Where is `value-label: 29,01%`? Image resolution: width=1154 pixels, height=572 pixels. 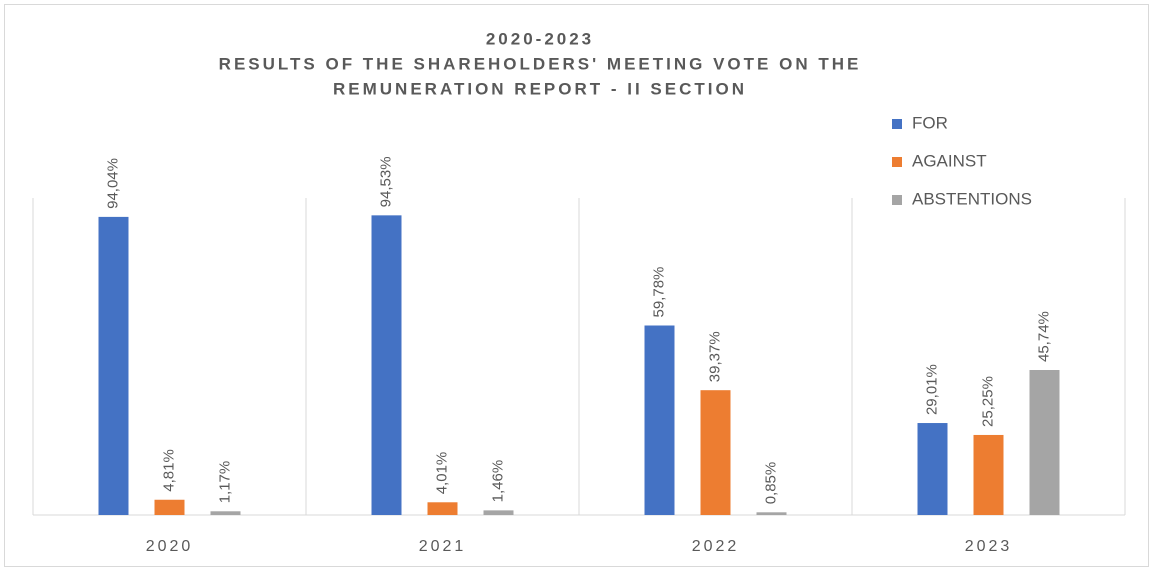
value-label: 29,01% is located at coordinates (931, 389).